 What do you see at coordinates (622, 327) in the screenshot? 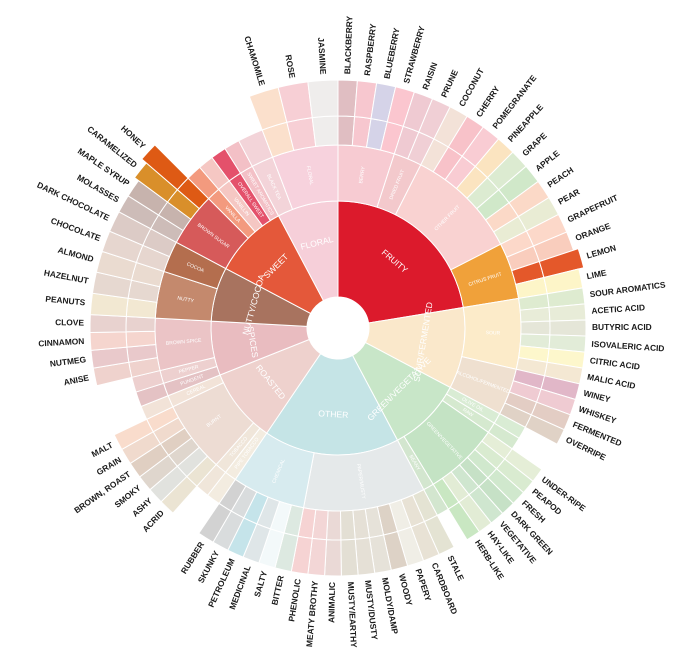
I see `flavor-label-butyric-acid: BUTYRIC ACID` at bounding box center [622, 327].